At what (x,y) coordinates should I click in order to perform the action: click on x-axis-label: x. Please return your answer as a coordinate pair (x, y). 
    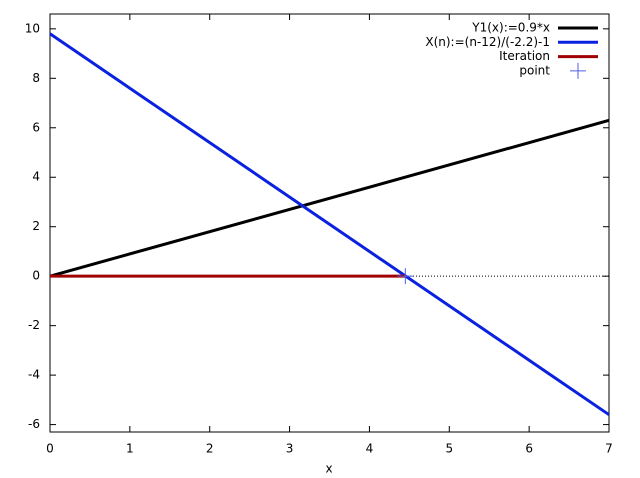
    Looking at the image, I should click on (328, 469).